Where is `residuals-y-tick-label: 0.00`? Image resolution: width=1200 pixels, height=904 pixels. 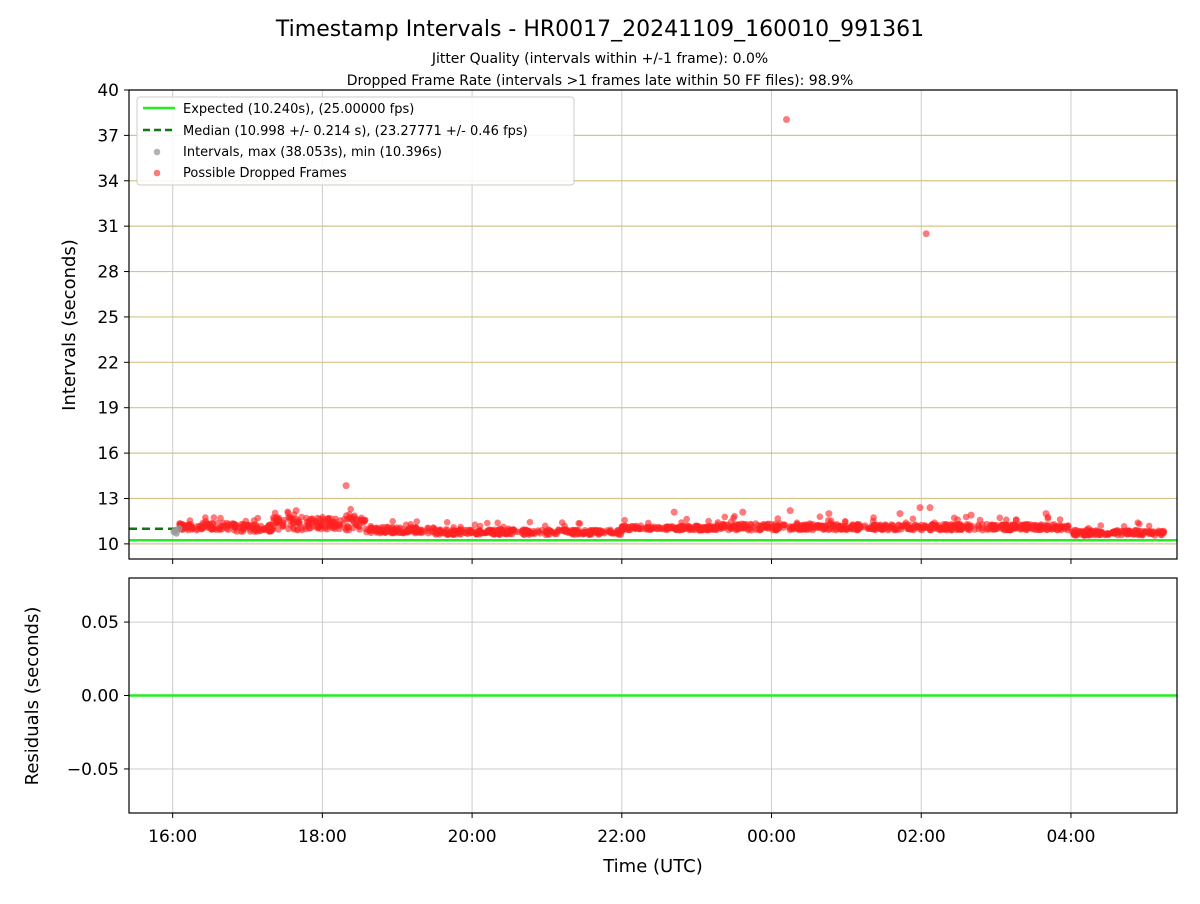 residuals-y-tick-label: 0.00 is located at coordinates (100, 697).